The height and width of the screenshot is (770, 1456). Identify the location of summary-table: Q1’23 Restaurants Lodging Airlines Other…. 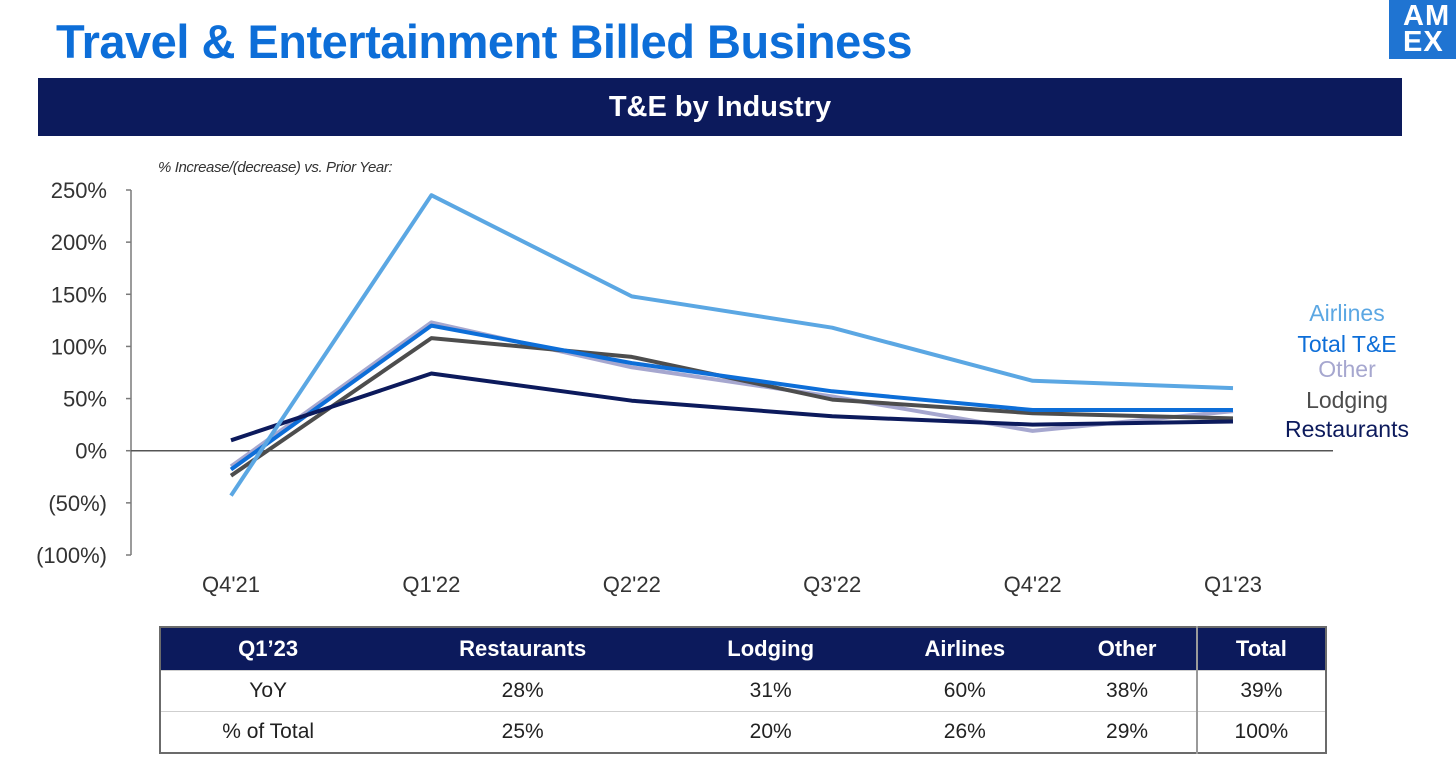
(743, 690).